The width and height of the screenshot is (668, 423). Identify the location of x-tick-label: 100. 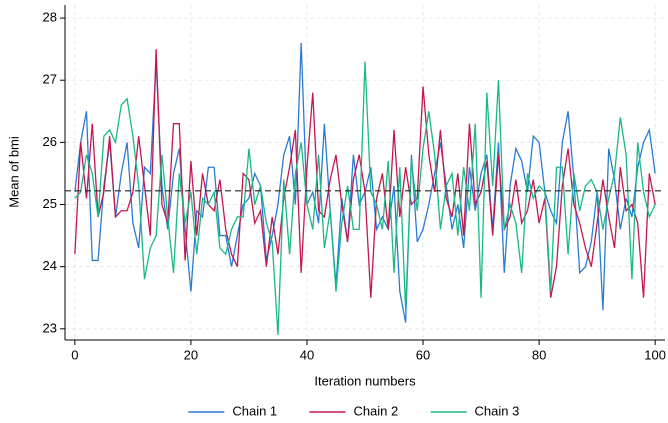
(655, 354).